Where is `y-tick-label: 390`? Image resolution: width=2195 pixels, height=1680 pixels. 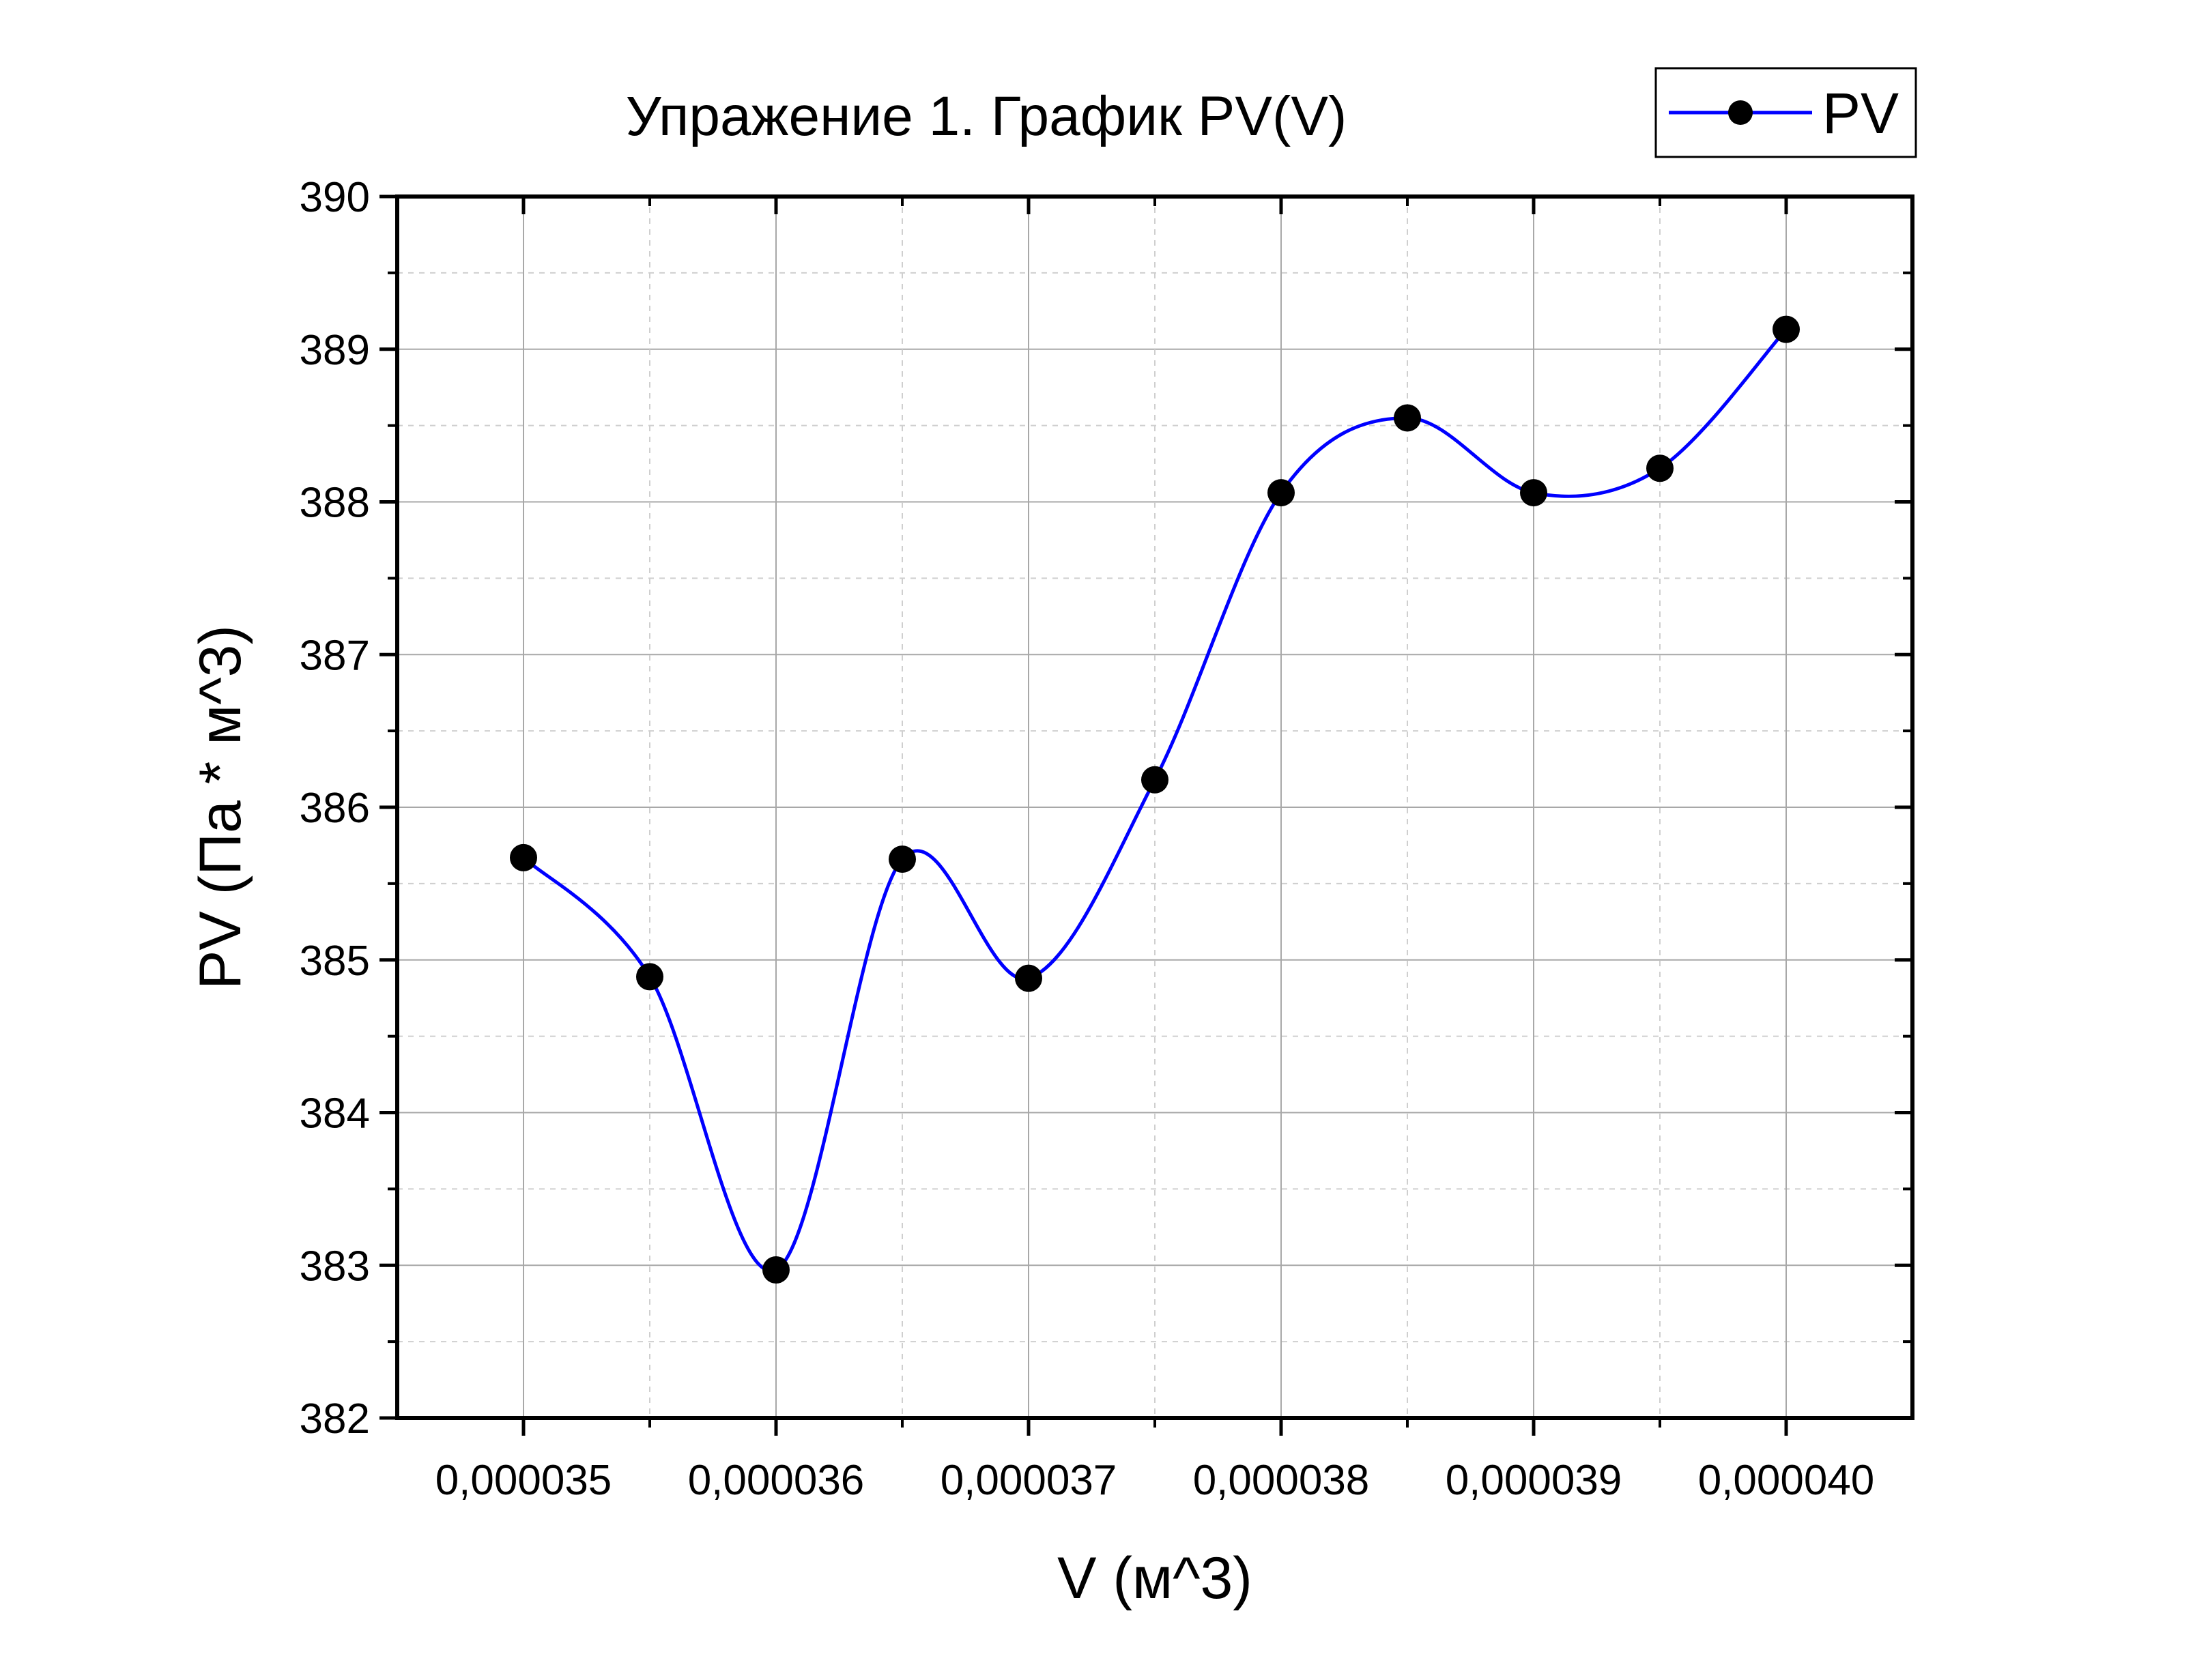 y-tick-label: 390 is located at coordinates (335, 197).